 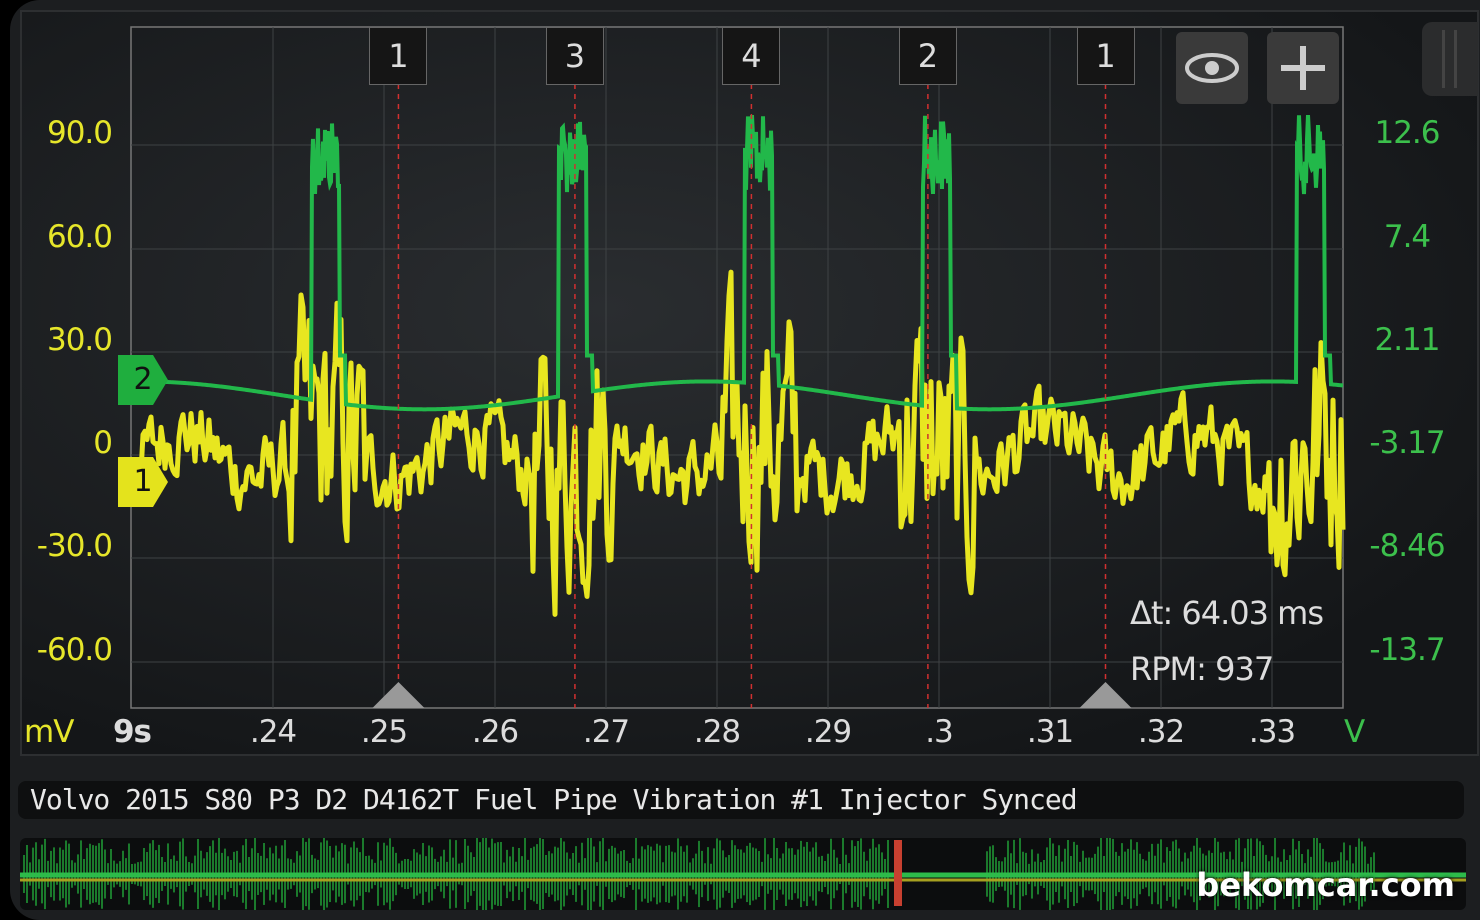 I want to click on time-axis-tick: .32, so click(x=1161, y=732).